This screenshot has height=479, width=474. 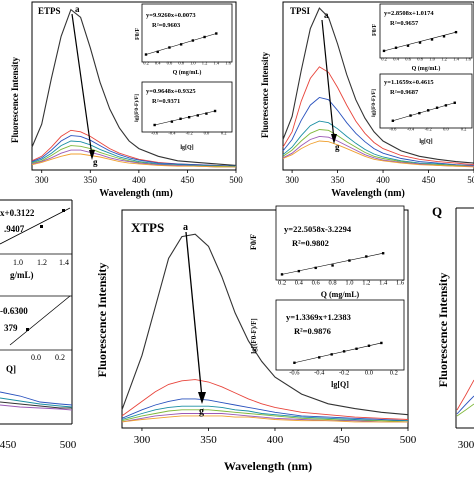 I want to click on xtps-inset-top-frame, so click(x=340, y=243).